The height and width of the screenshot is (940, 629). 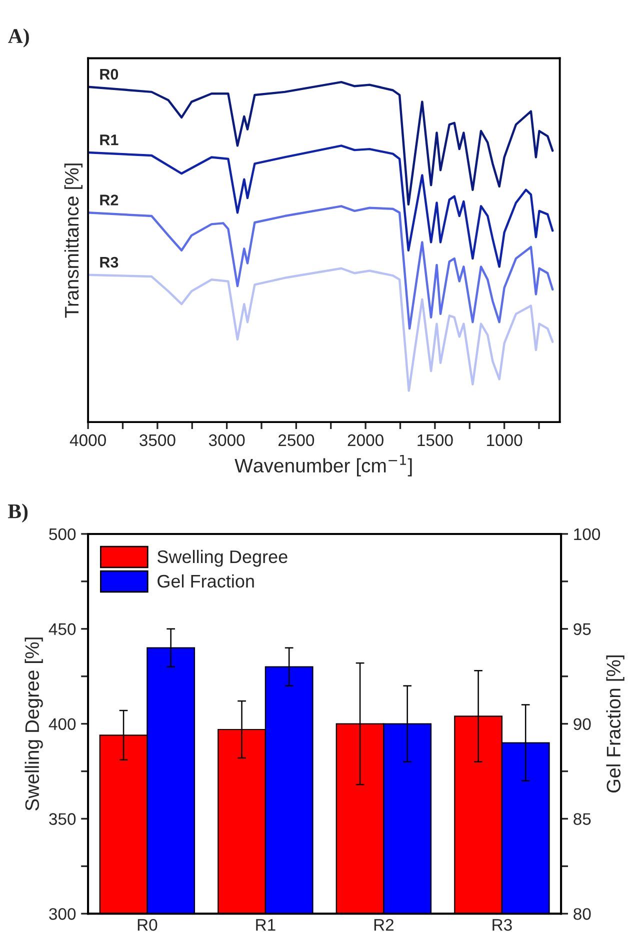 I want to click on y2-tick-label: 90, so click(x=582, y=724).